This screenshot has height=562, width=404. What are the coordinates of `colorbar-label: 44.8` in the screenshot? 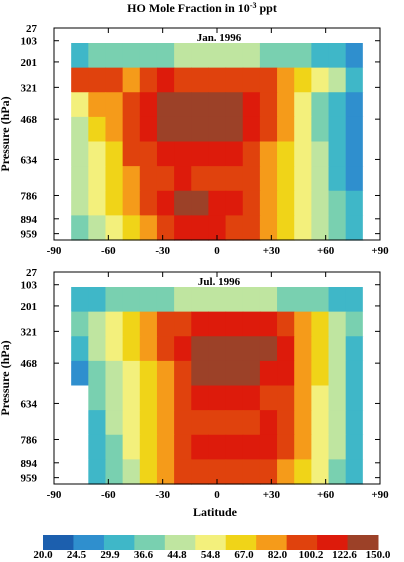 It's located at (177, 555).